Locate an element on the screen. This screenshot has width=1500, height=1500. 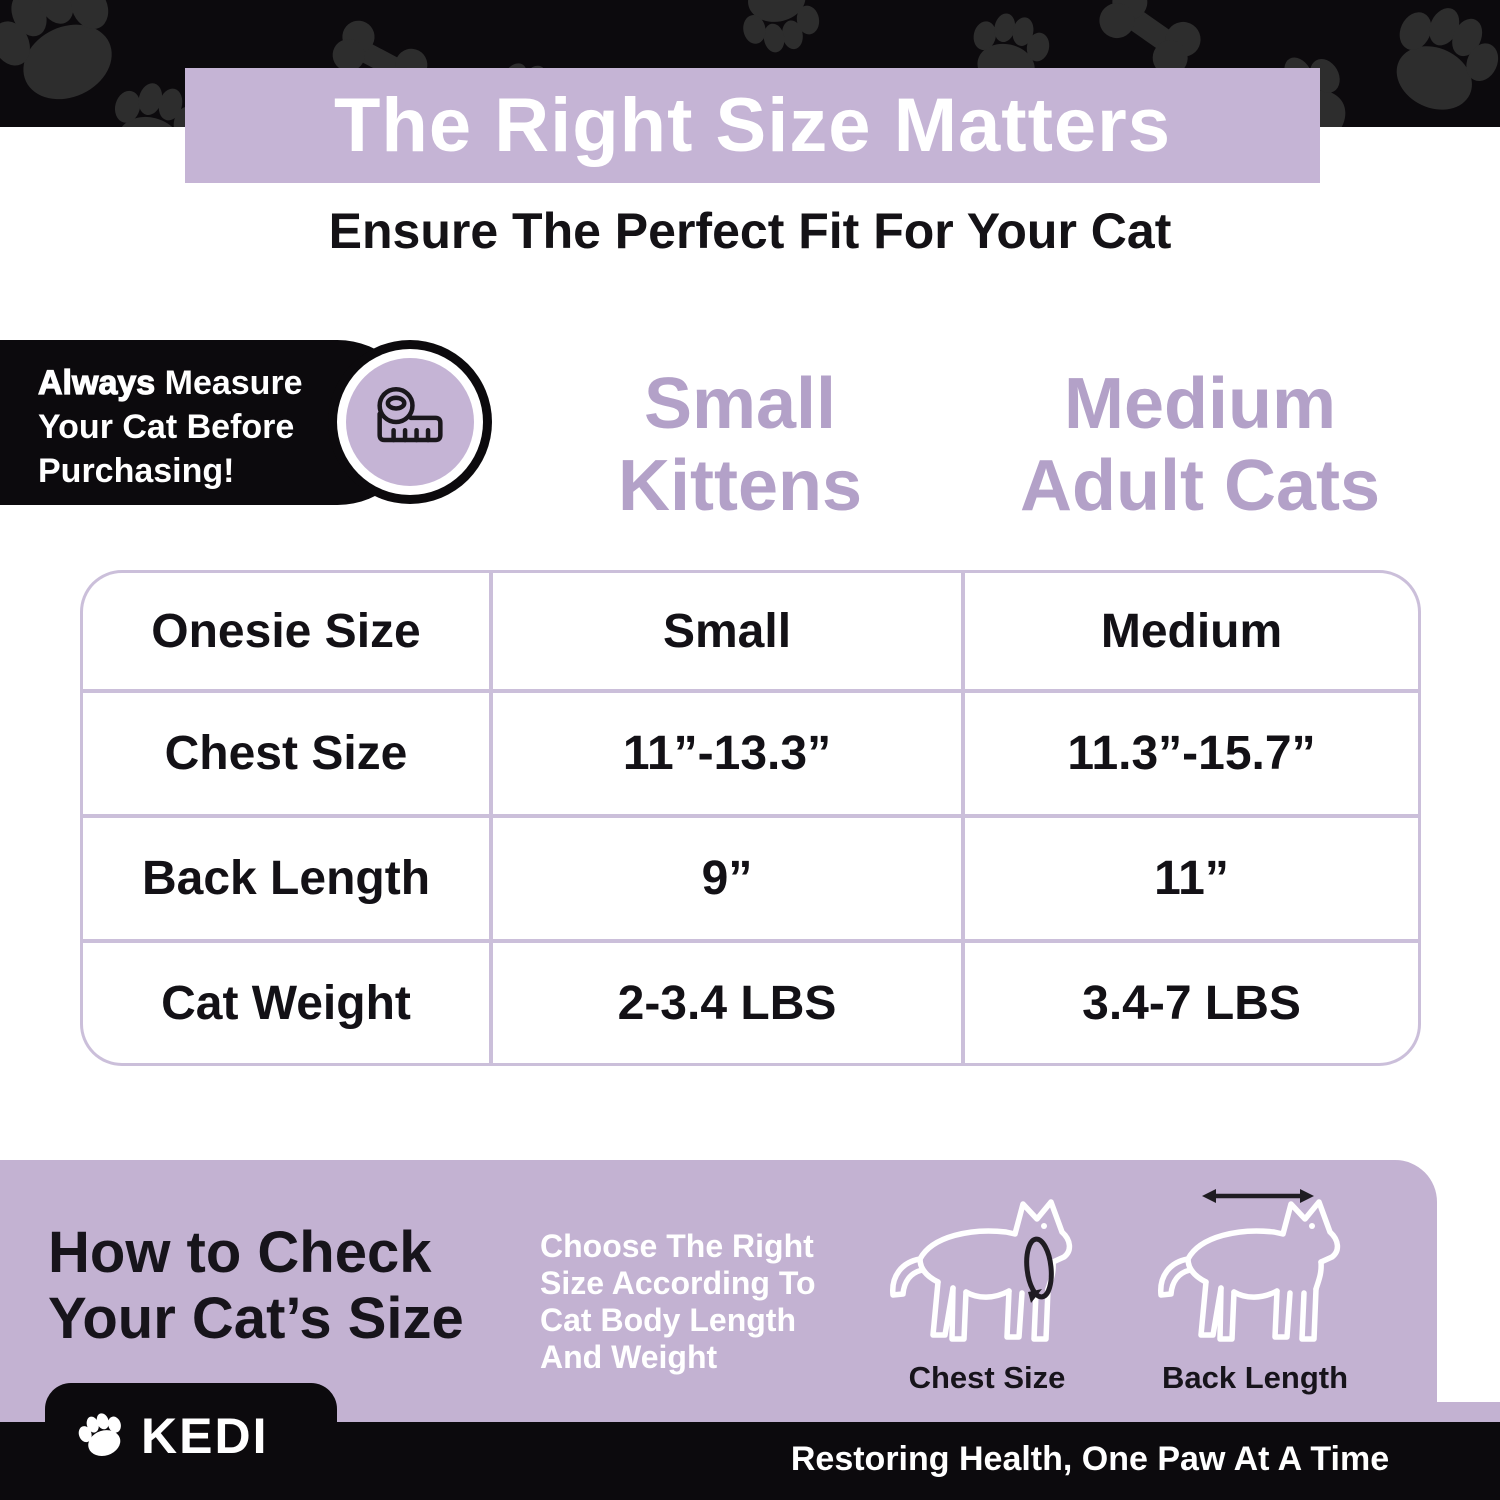
page-title: The Right Size Matters is located at coordinates (752, 125).